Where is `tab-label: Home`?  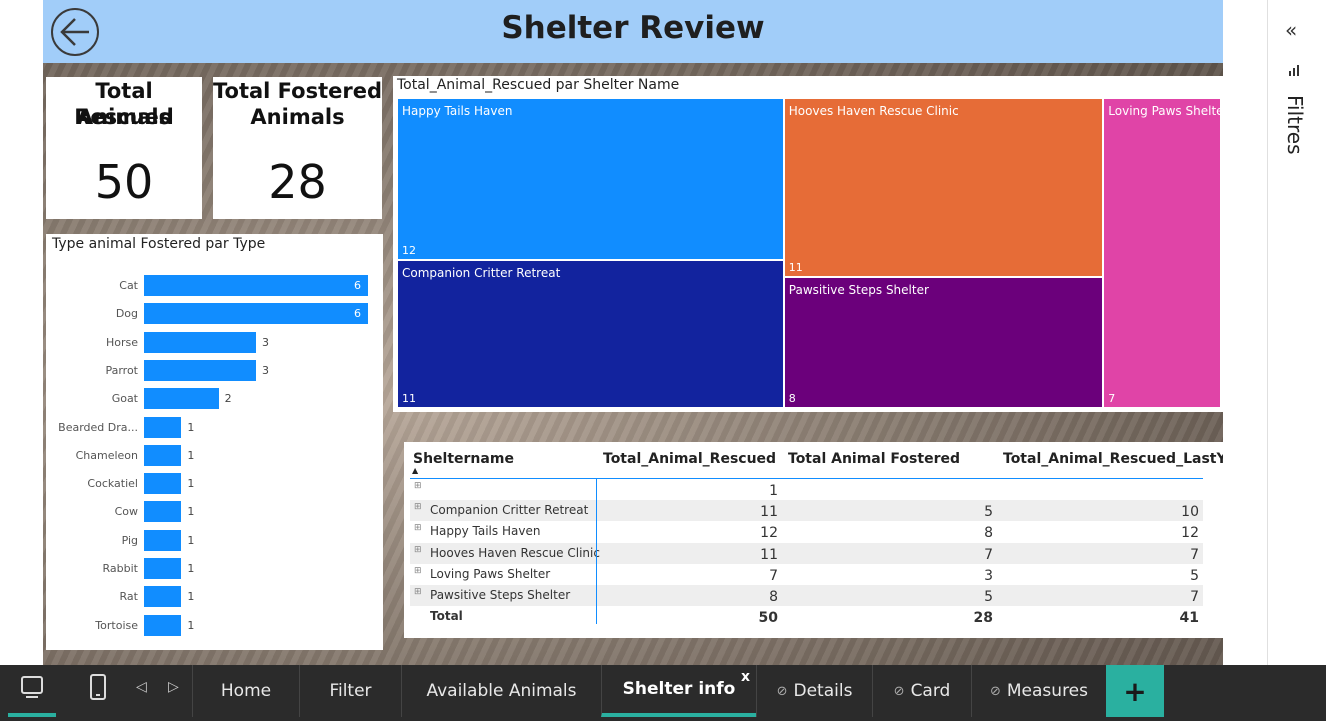 tab-label: Home is located at coordinates (246, 691).